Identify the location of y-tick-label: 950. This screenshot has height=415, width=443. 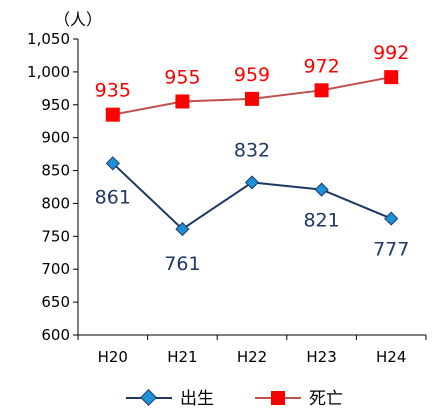
(55, 105).